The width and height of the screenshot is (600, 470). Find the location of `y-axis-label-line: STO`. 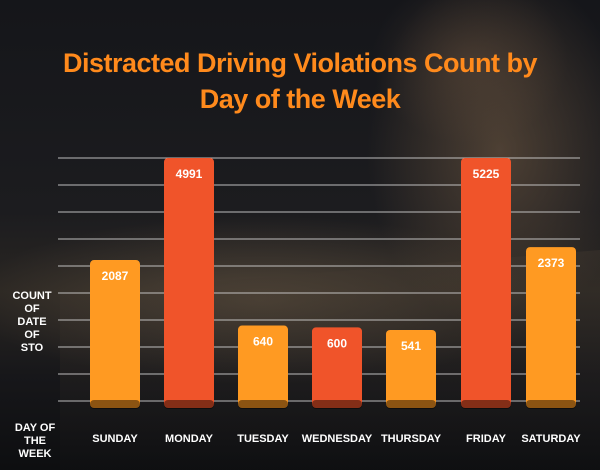

y-axis-label-line: STO is located at coordinates (32, 348).